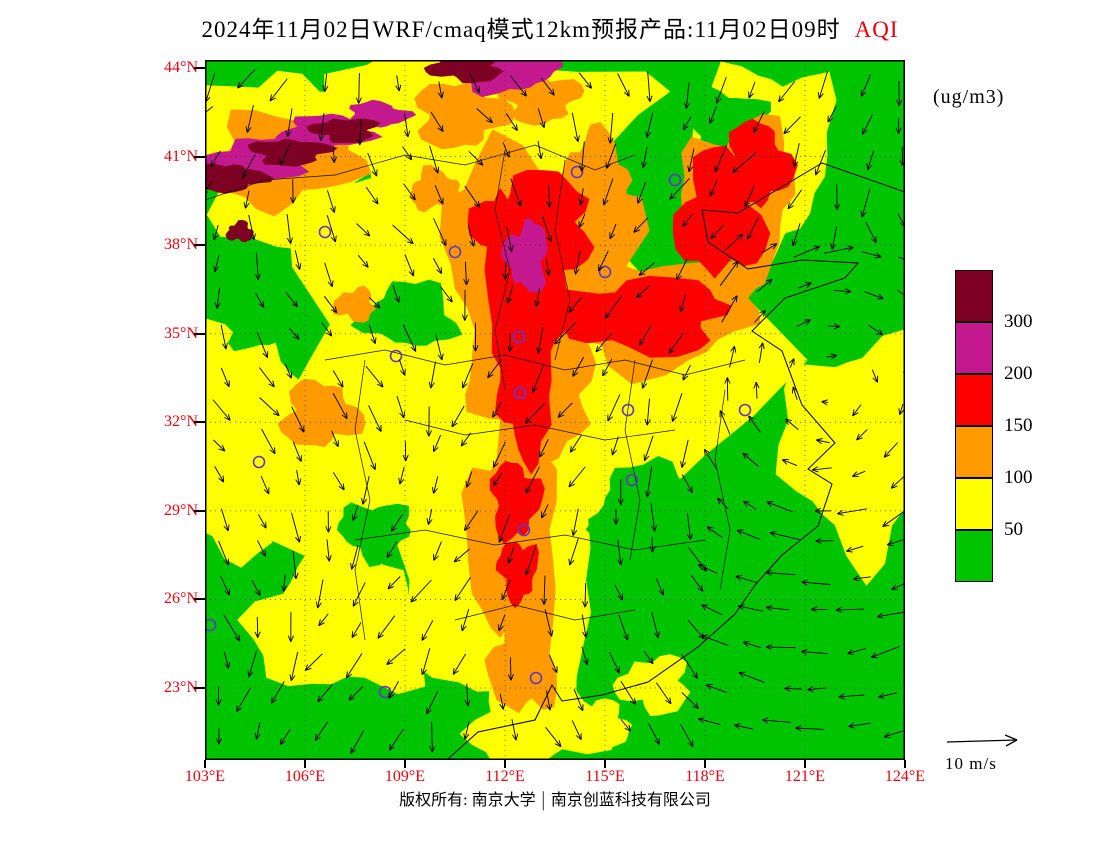 The width and height of the screenshot is (1100, 850). I want to click on copyright-footer: 版权所有: 南京大学 | 南京创蓝科技有限公司, so click(555, 799).